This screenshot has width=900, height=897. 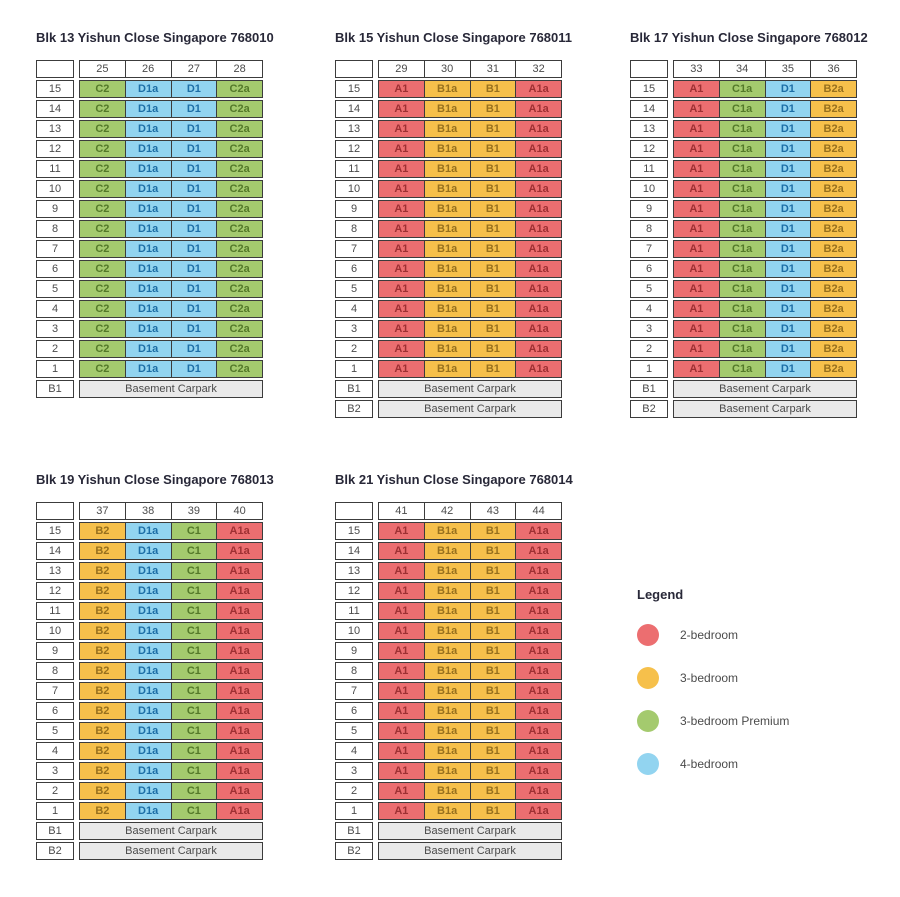 I want to click on floor-label-cell: 12, so click(x=55, y=591).